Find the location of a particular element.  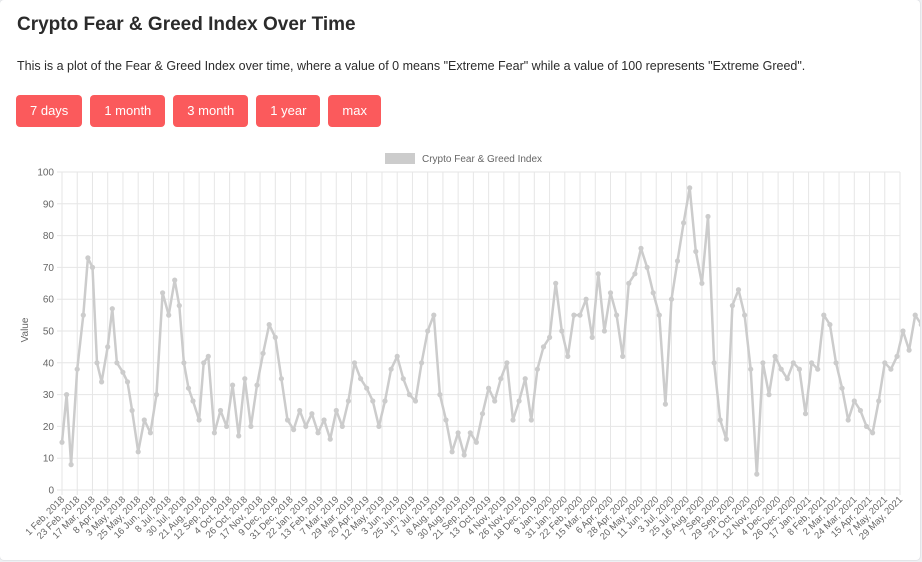

page-title: Crypto Fear & Greed Index Over Time is located at coordinates (186, 24).